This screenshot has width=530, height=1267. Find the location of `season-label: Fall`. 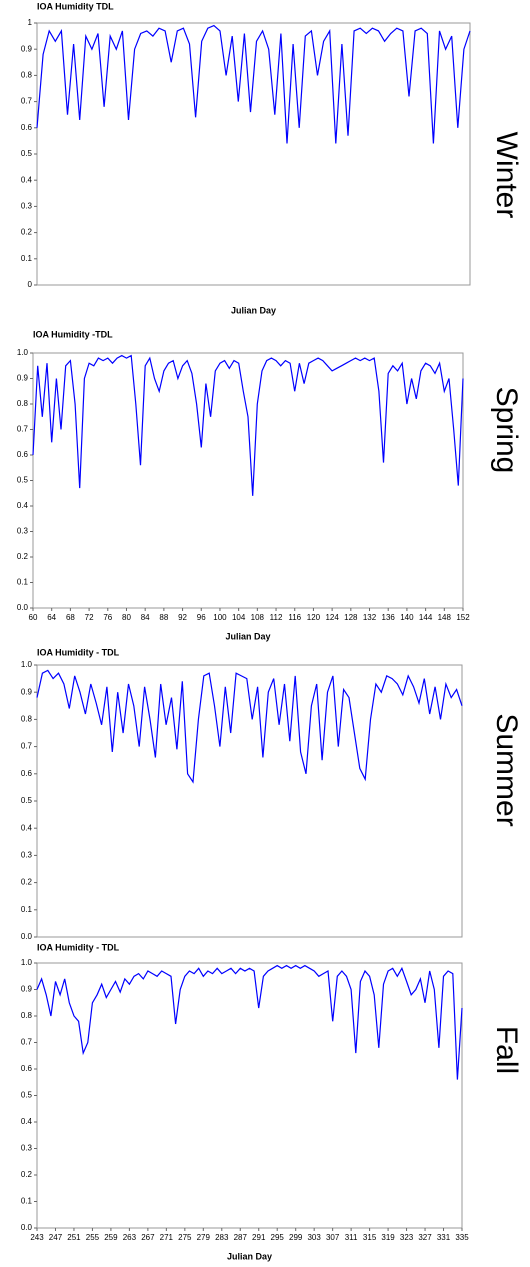

season-label: Fall is located at coordinates (506, 1050).